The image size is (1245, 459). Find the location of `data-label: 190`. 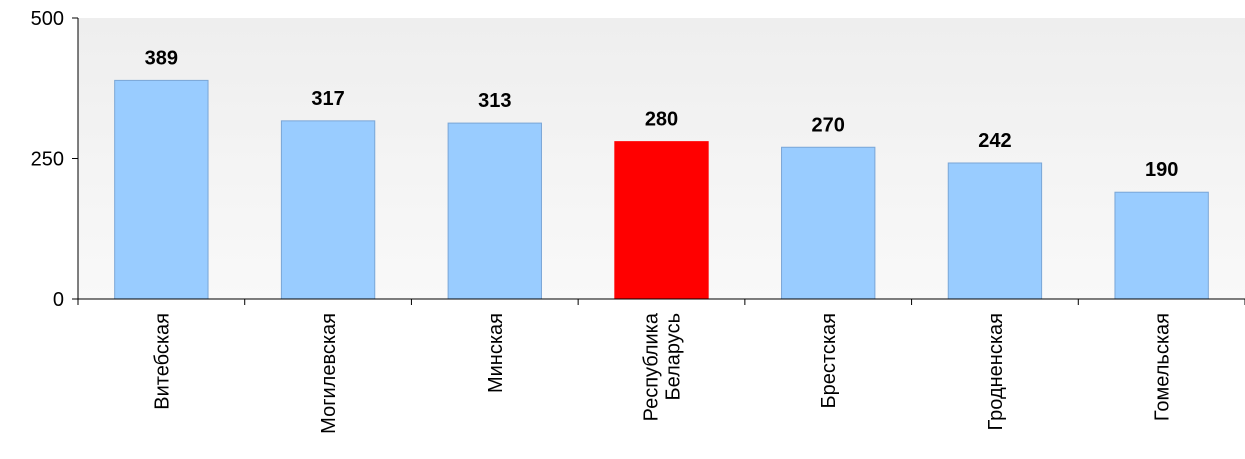

data-label: 190 is located at coordinates (1161, 170).